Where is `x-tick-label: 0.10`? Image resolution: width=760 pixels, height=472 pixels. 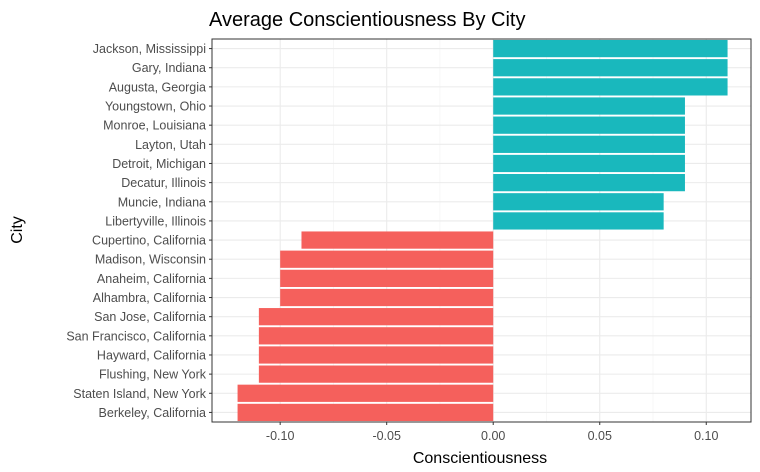
x-tick-label: 0.10 is located at coordinates (706, 436).